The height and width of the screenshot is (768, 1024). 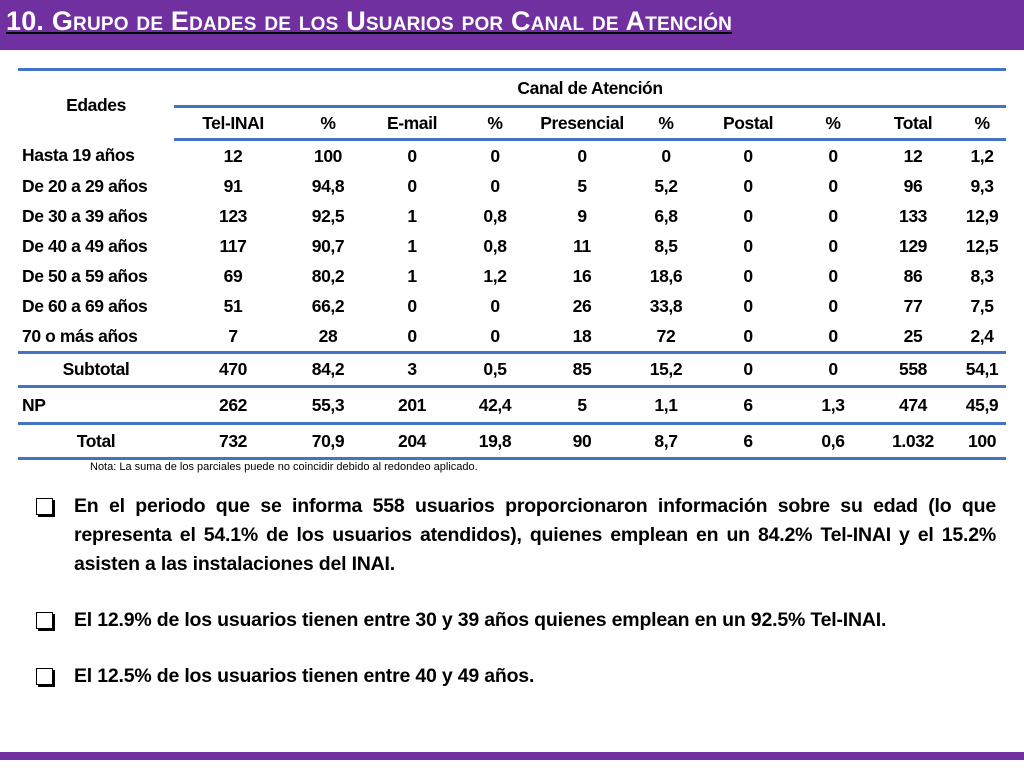 I want to click on table-cell: 7,5, so click(x=982, y=305).